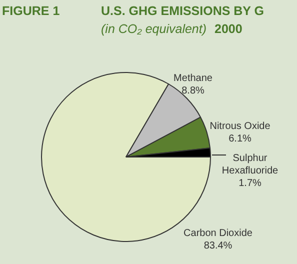 The image size is (297, 264). Describe the element at coordinates (240, 138) in the screenshot. I see `data-label: 6.1%` at that location.